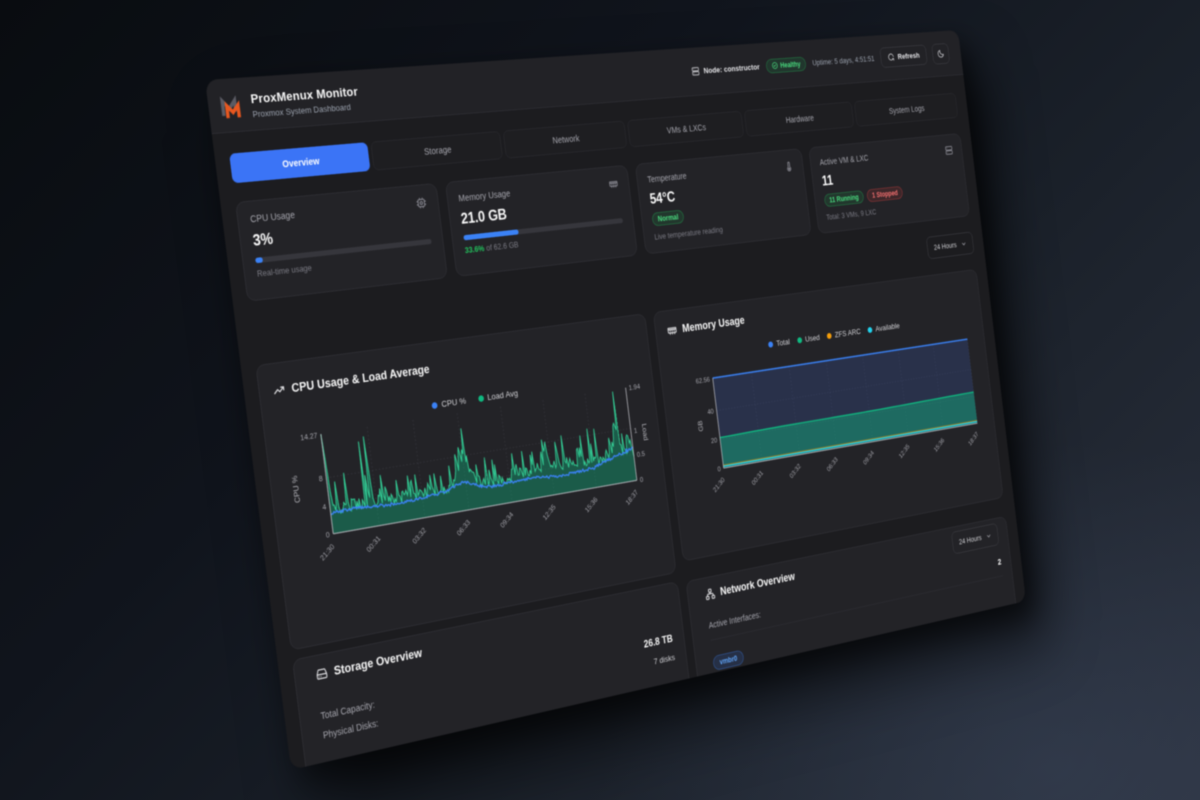 The width and height of the screenshot is (1200, 800). I want to click on svg-text: 62.56, so click(702, 380).